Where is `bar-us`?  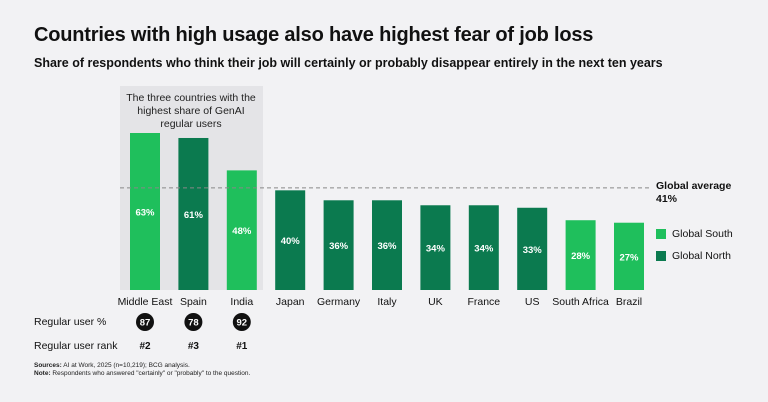
bar-us is located at coordinates (532, 248).